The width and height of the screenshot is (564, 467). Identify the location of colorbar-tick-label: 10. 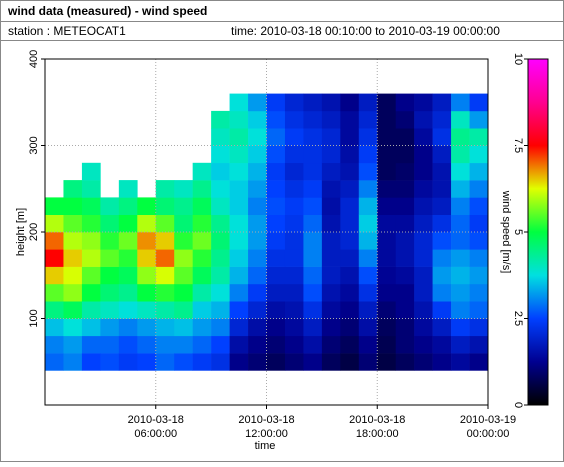
(518, 59).